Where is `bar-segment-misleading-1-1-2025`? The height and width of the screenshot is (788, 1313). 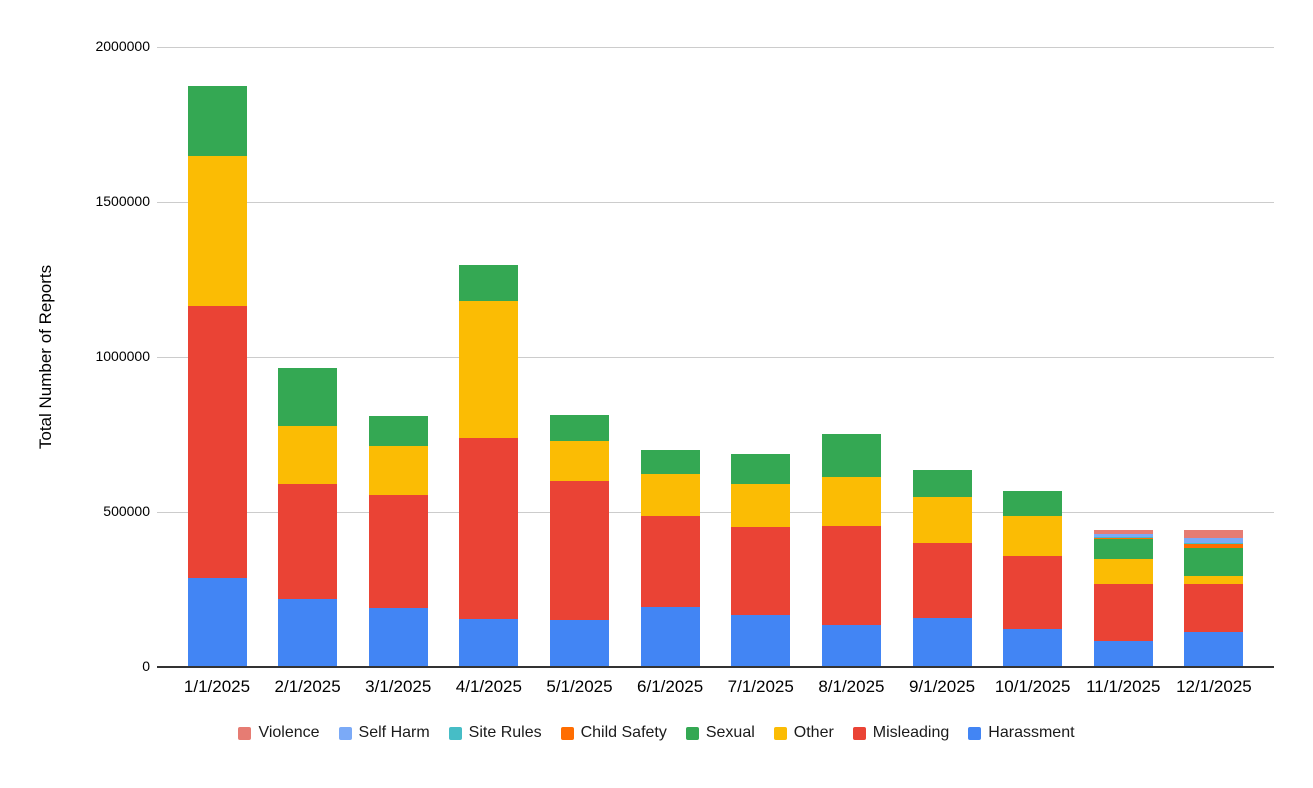
bar-segment-misleading-1-1-2025 is located at coordinates (217, 442).